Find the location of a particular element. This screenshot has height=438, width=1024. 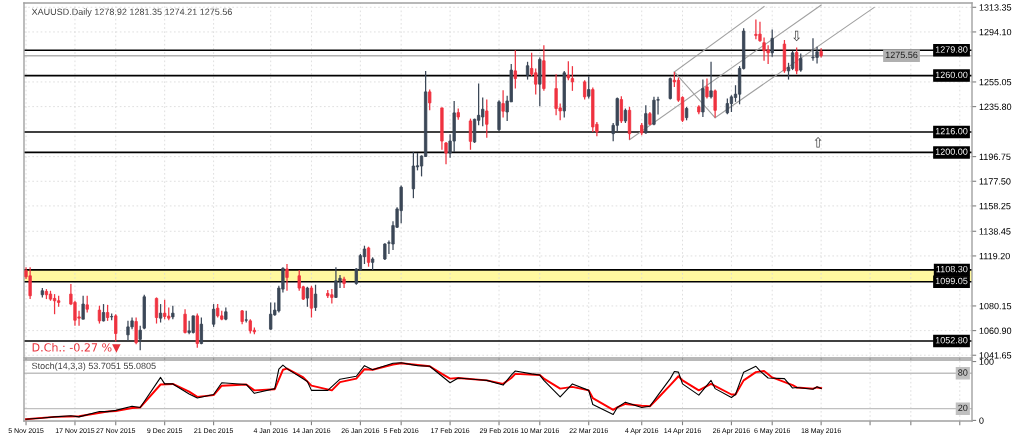

y-tick-label: 1138.45 is located at coordinates (995, 231).